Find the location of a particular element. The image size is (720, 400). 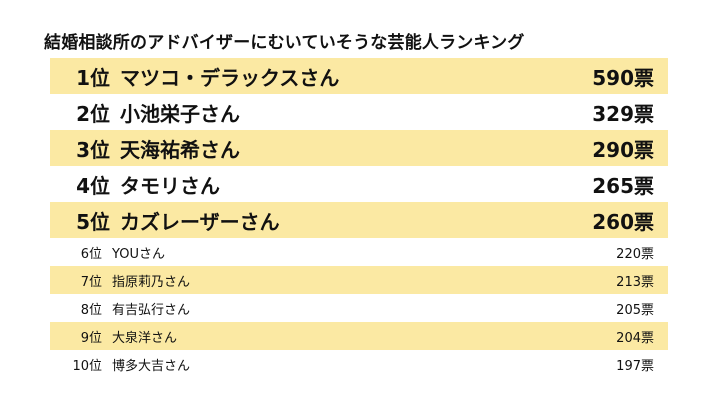

ranking-row-10: 10位 博多大吉さん 197票 is located at coordinates (359, 364).